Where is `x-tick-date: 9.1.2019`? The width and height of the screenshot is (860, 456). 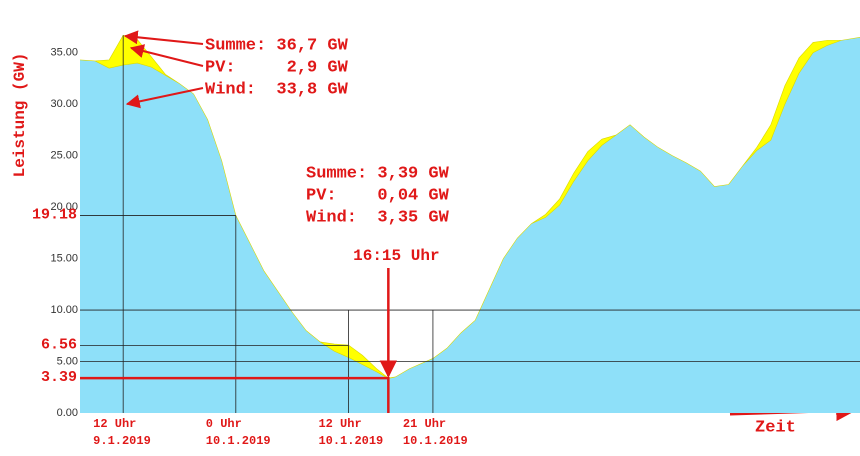 x-tick-date: 9.1.2019 is located at coordinates (122, 441).